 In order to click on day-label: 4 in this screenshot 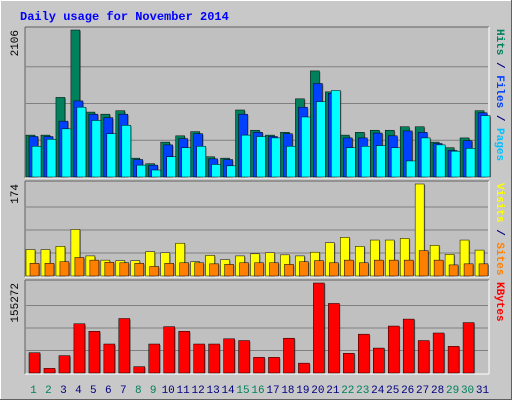, I will do `click(78, 391)`.